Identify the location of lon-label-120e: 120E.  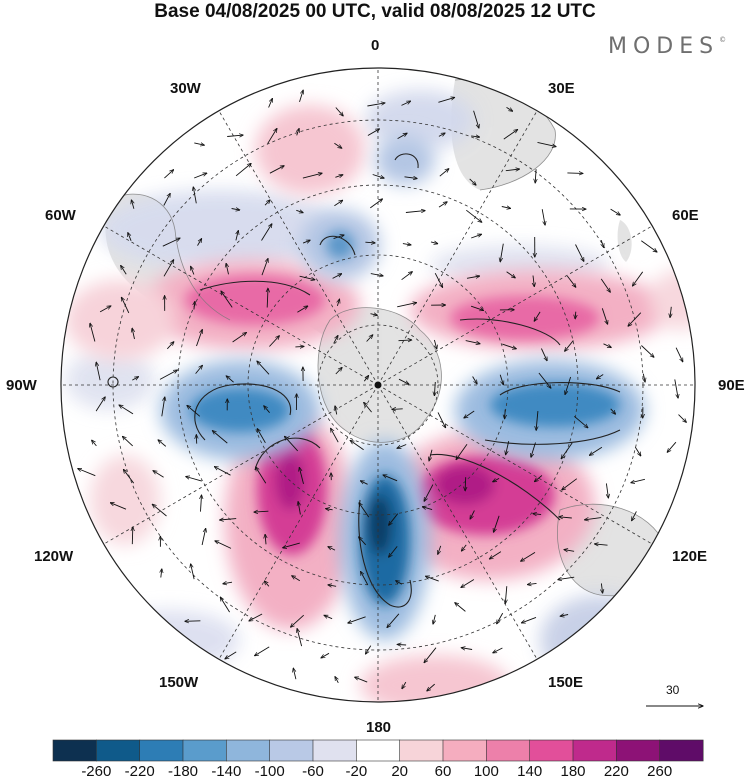
(690, 556).